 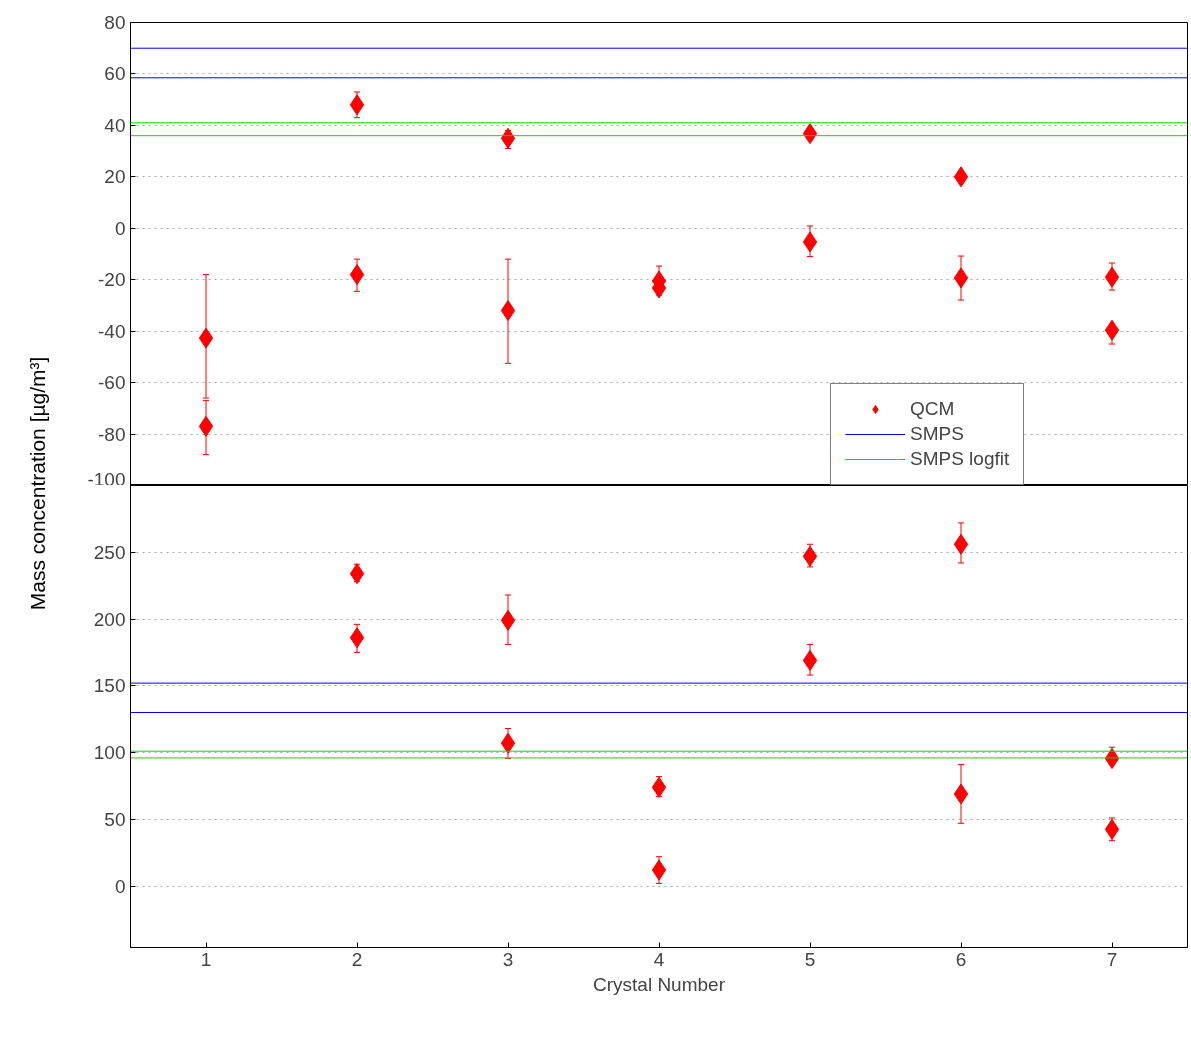 What do you see at coordinates (115, 22) in the screenshot?
I see `y-tick-label: 80` at bounding box center [115, 22].